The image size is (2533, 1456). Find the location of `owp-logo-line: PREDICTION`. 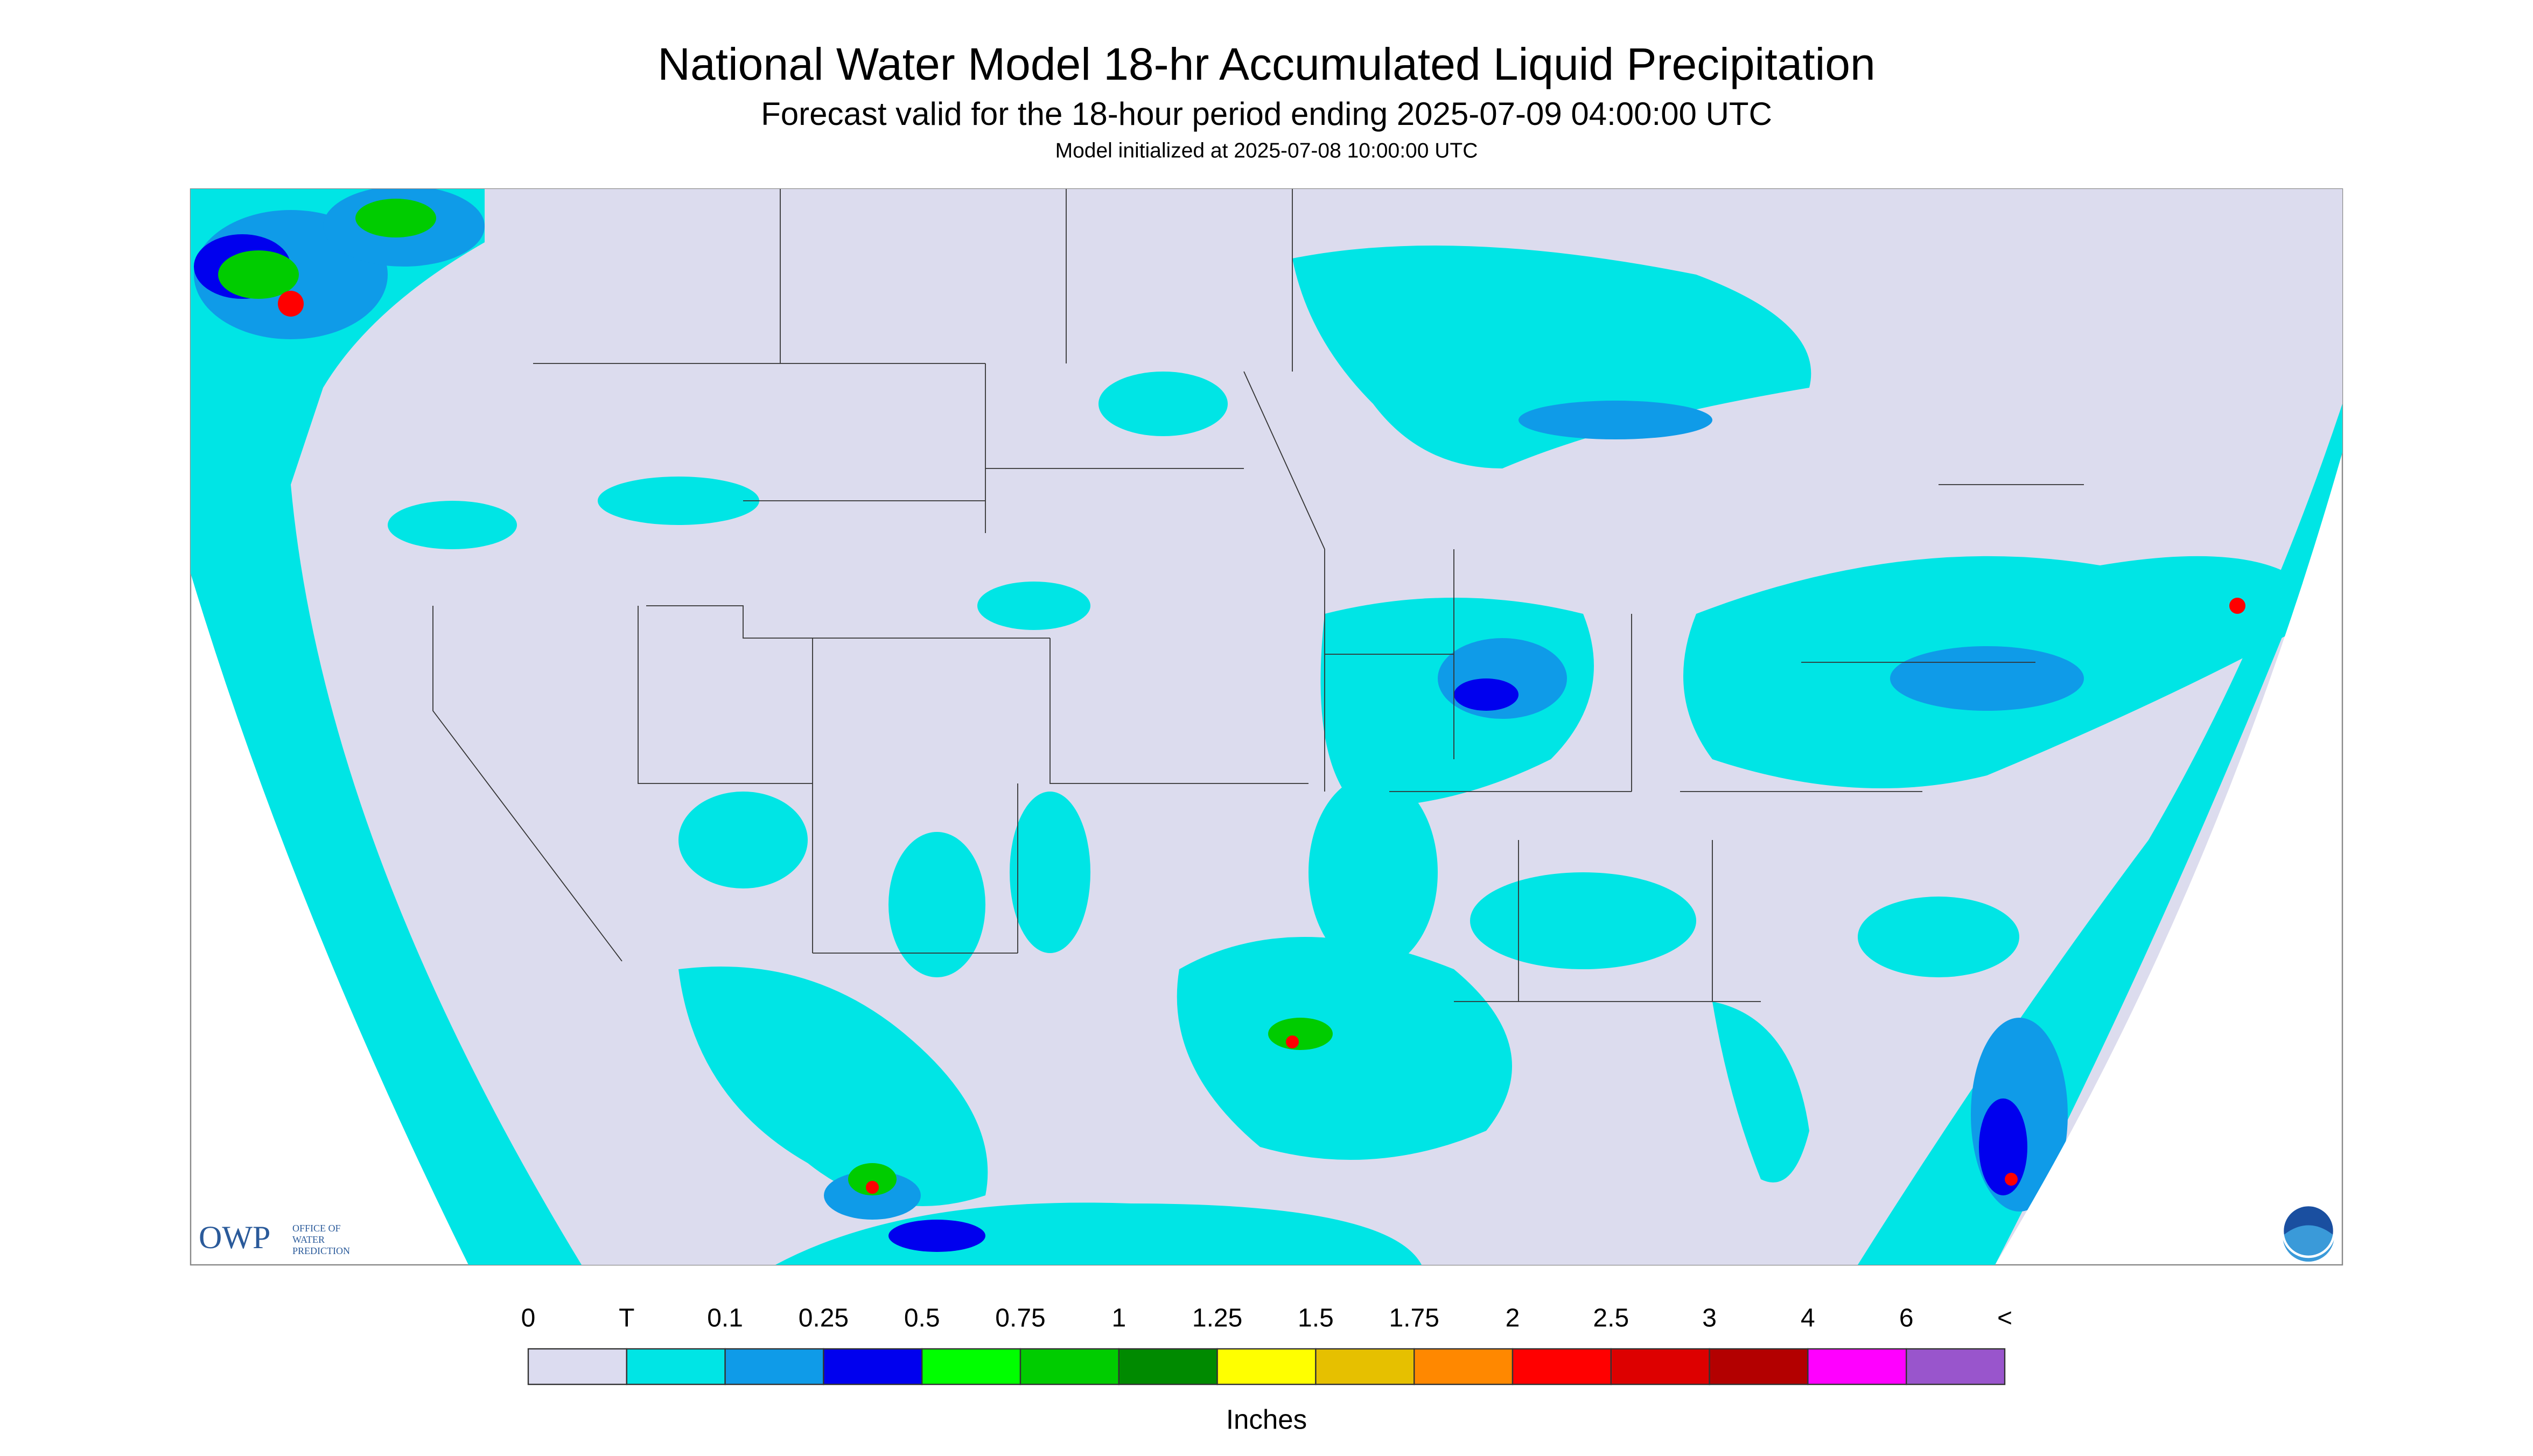

owp-logo-line: PREDICTION is located at coordinates (321, 1250).